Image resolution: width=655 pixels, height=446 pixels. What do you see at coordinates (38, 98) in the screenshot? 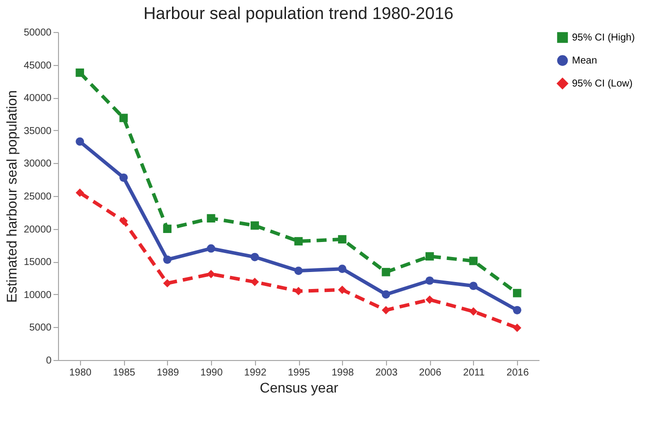
I see `y-tick-label: 40000` at bounding box center [38, 98].